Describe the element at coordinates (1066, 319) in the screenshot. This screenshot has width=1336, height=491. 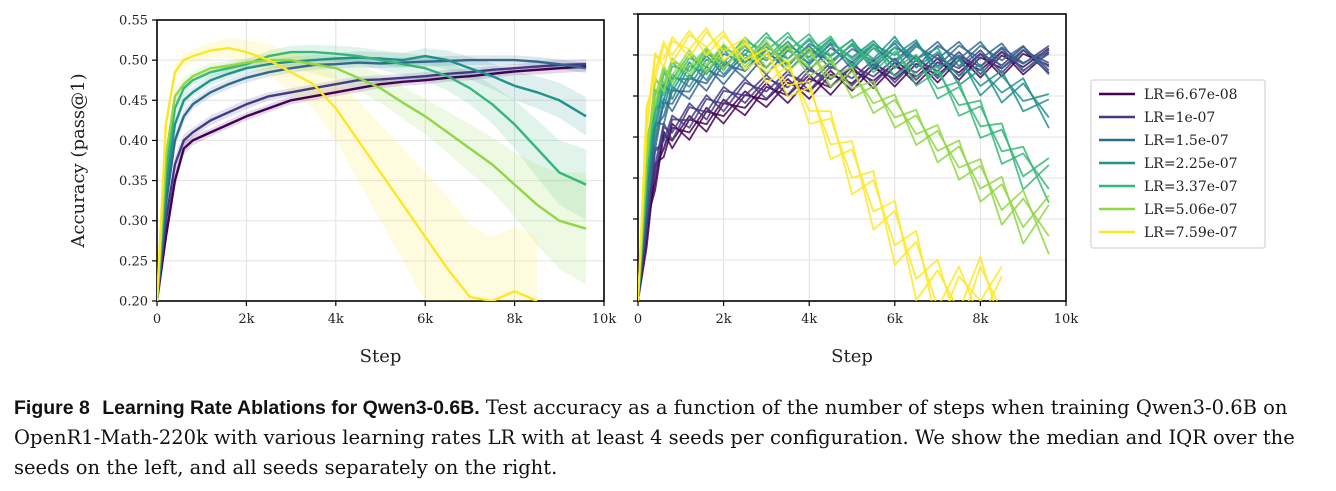
I see `right-x-tick-label: 10k` at that location.